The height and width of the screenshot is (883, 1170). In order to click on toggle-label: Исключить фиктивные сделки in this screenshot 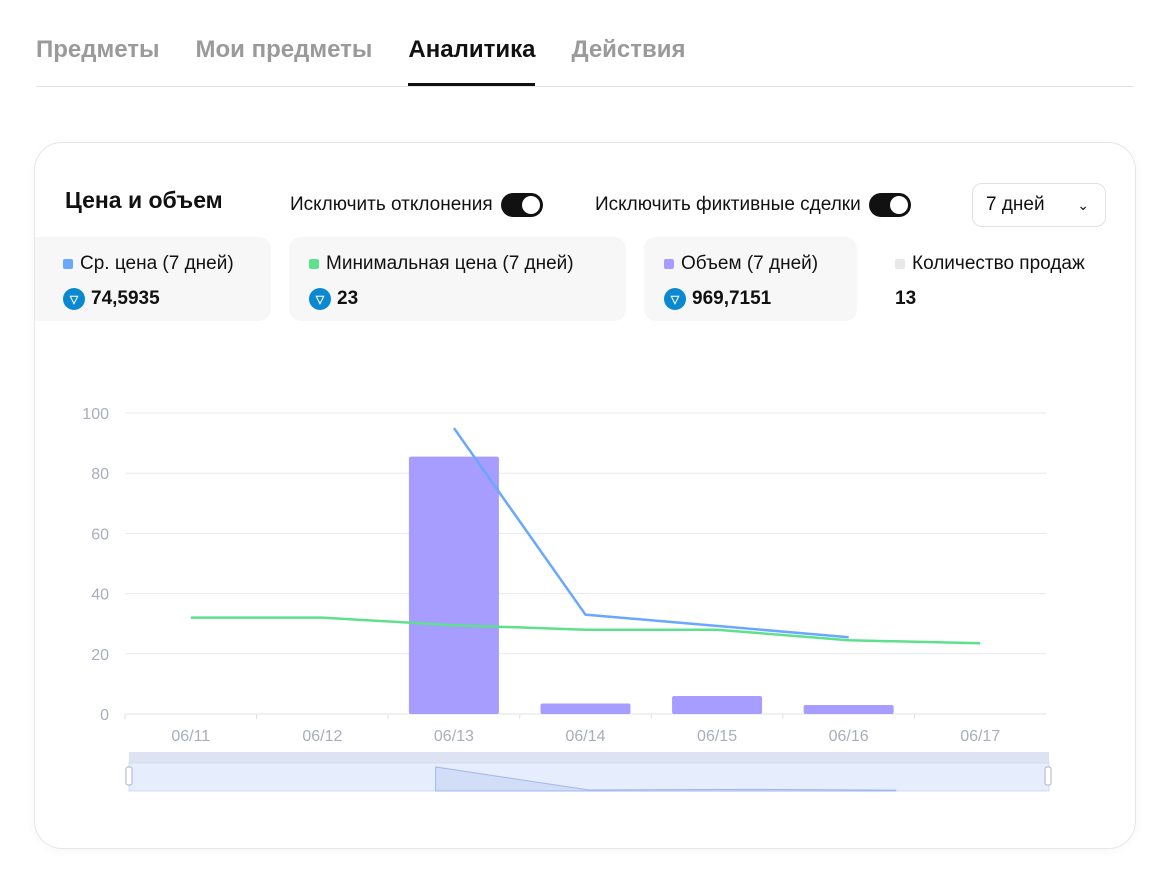, I will do `click(728, 204)`.